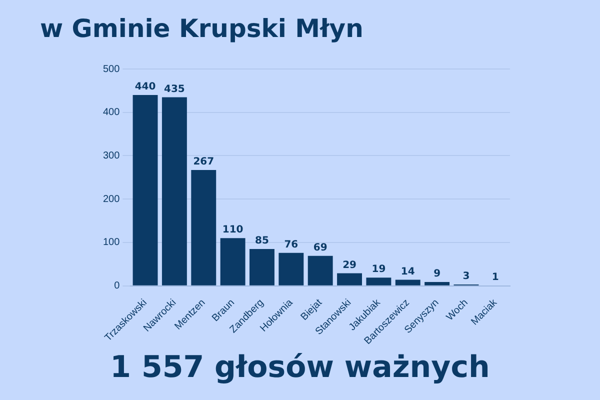 This screenshot has width=600, height=400. Describe the element at coordinates (111, 112) in the screenshot. I see `y-tick-label: 400` at that location.